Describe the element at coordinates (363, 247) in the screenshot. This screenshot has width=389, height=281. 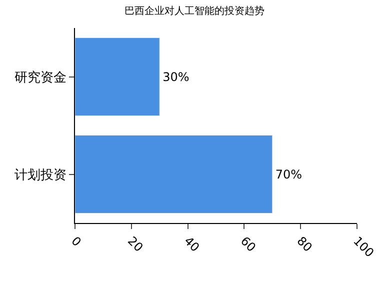
I see `x-tick-label: 100` at that location.